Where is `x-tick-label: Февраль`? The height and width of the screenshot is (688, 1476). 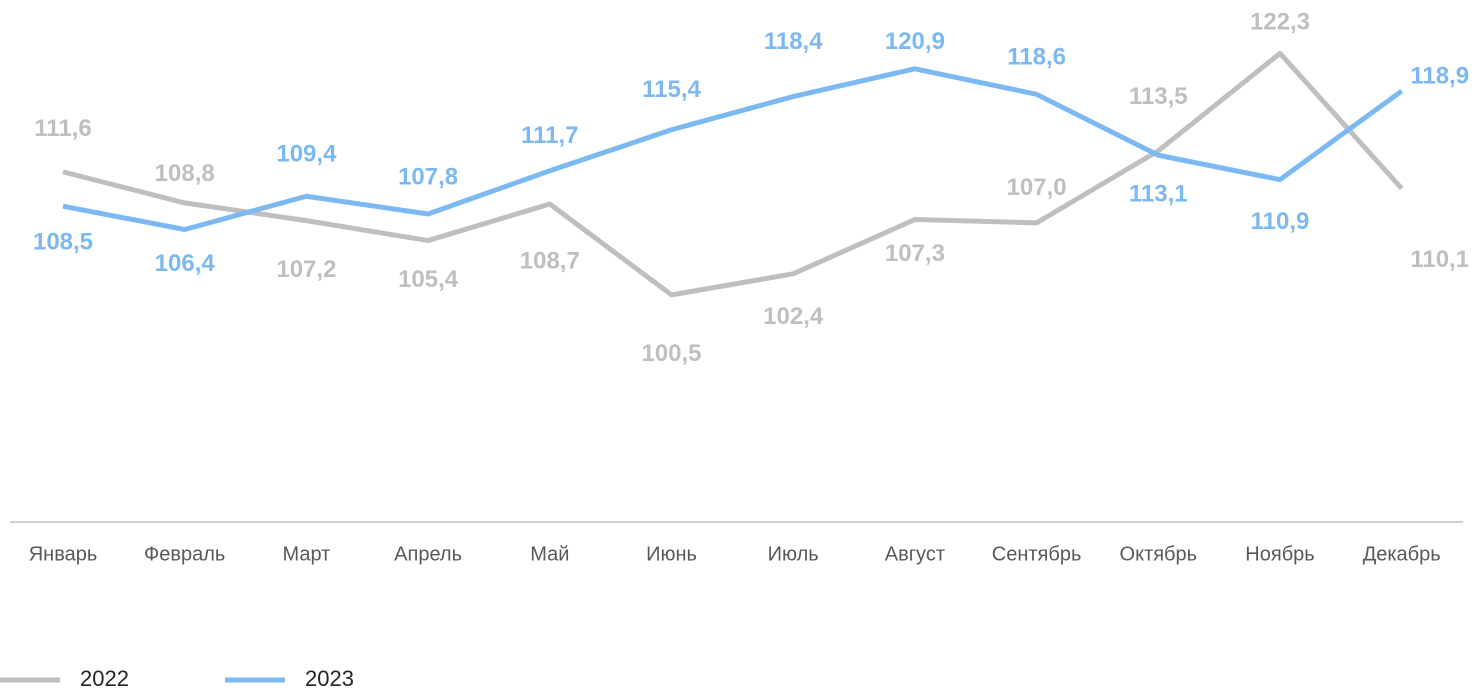
x-tick-label: Февраль is located at coordinates (184, 554).